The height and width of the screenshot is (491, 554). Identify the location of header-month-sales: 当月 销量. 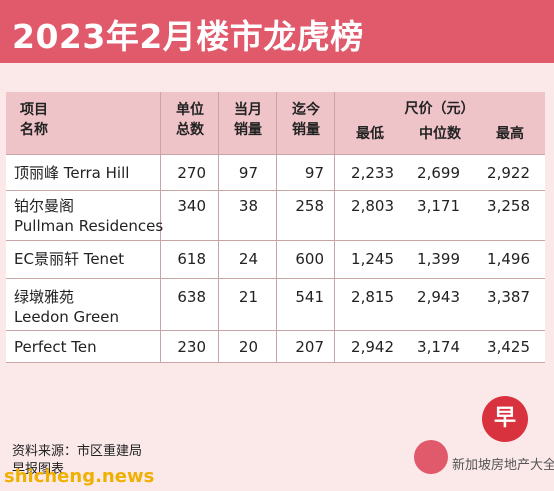
(248, 120).